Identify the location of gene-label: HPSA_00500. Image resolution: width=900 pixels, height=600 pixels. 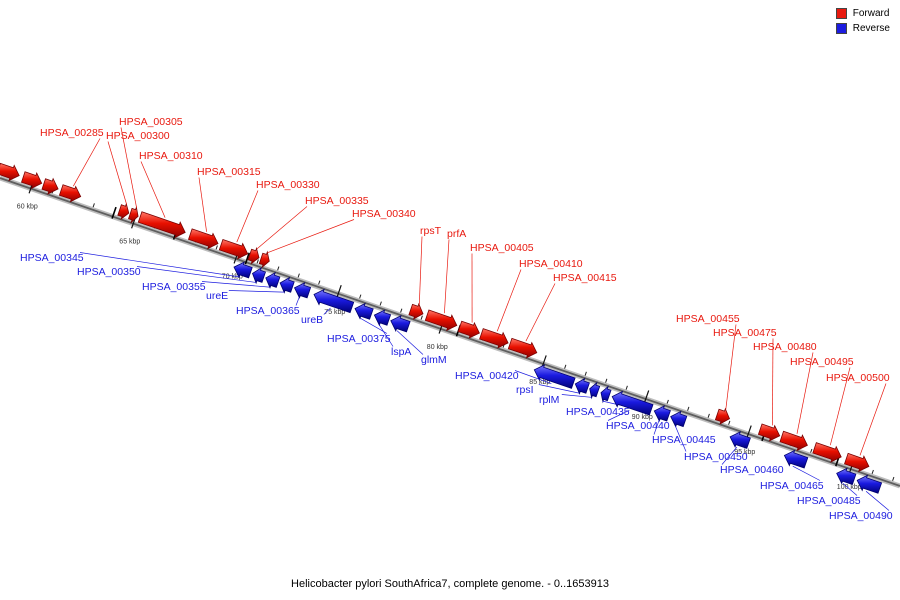
(858, 378).